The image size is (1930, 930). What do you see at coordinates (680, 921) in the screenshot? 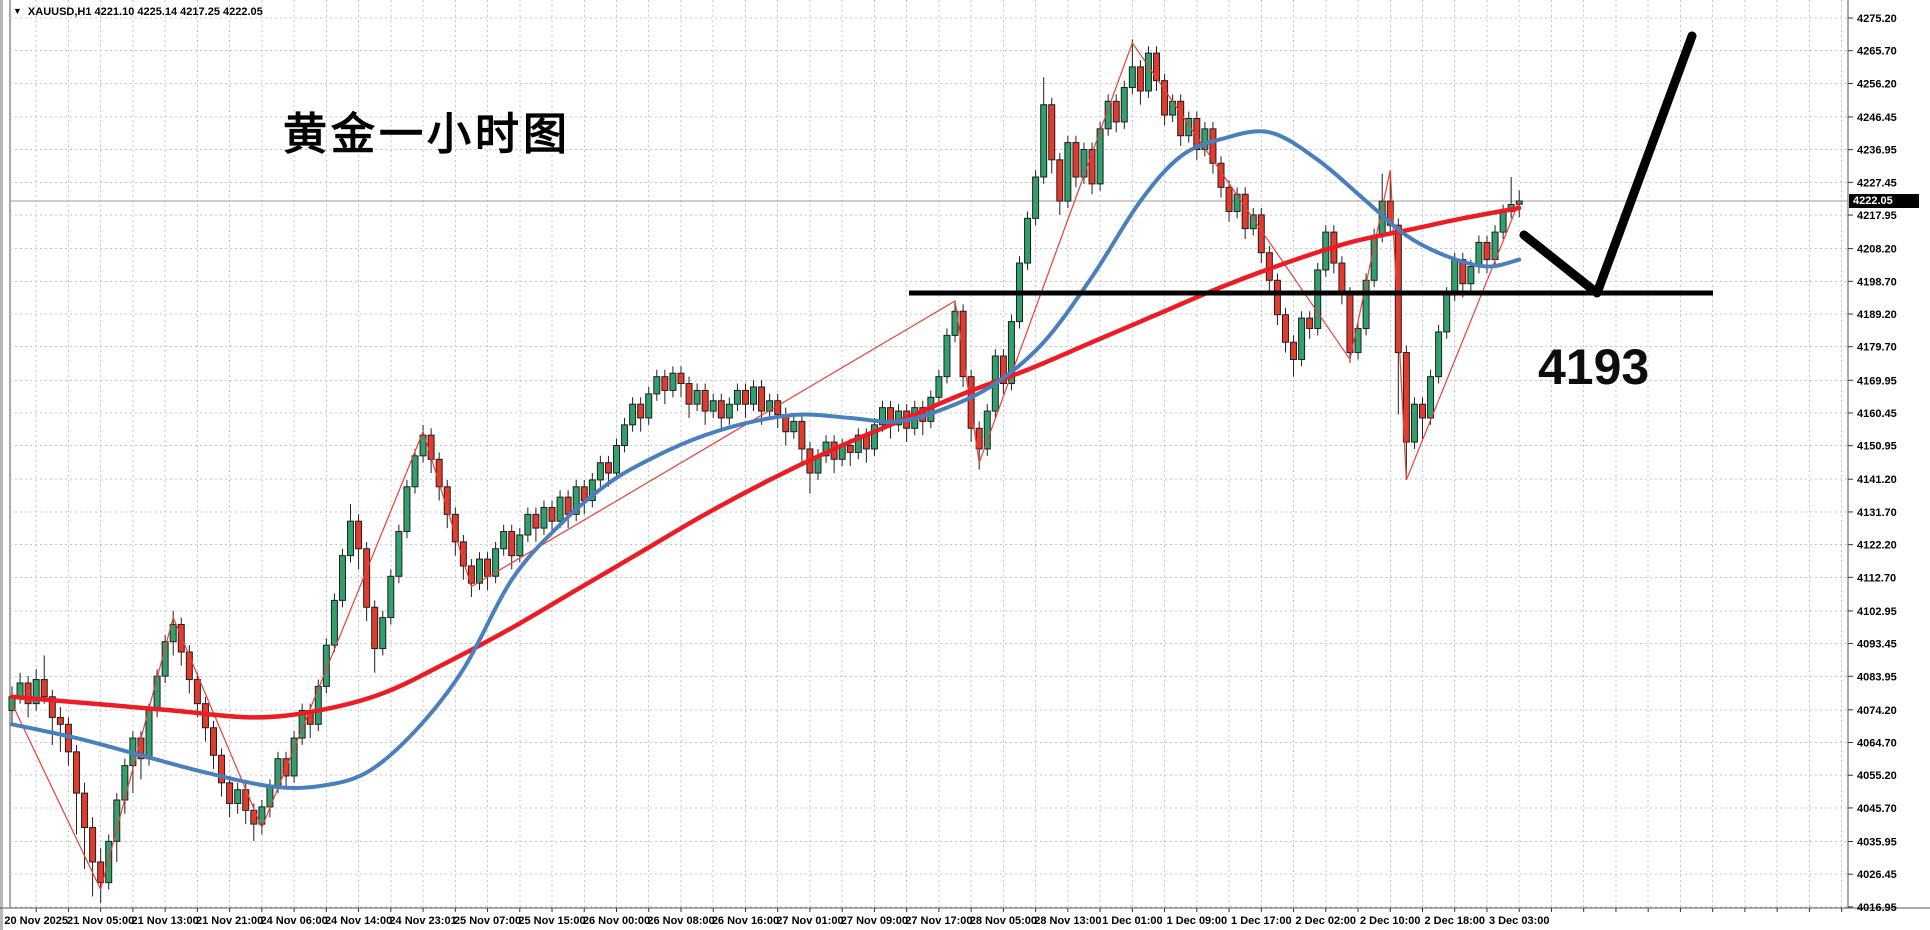
I see `time-axis-label: 26 Nov 08:00` at bounding box center [680, 921].